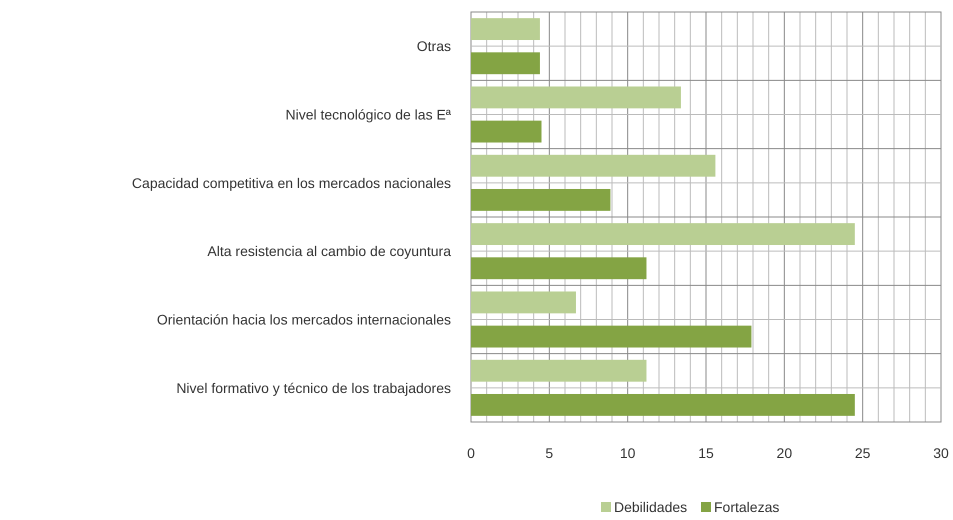 Image resolution: width=953 pixels, height=520 pixels. What do you see at coordinates (706, 453) in the screenshot?
I see `x-tick-label: 15` at bounding box center [706, 453].